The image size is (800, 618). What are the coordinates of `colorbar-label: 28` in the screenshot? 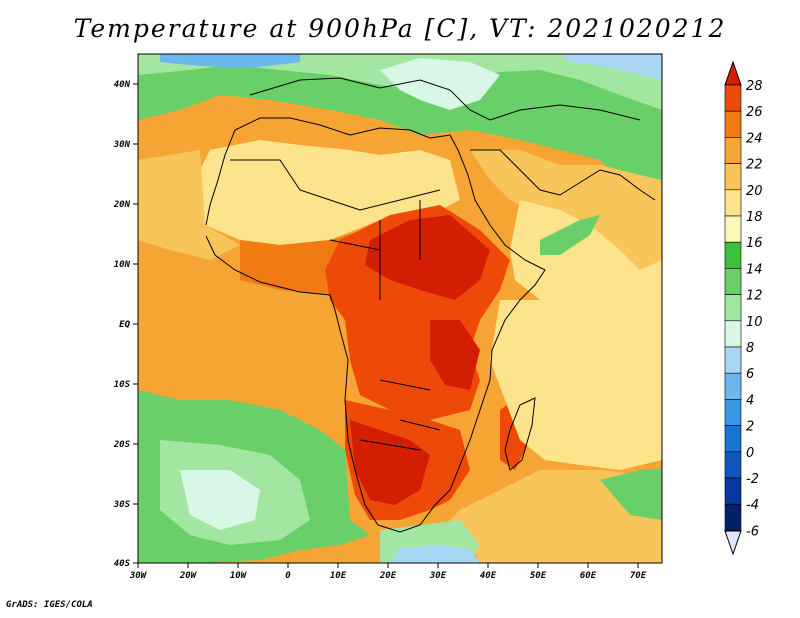 It's located at (754, 86).